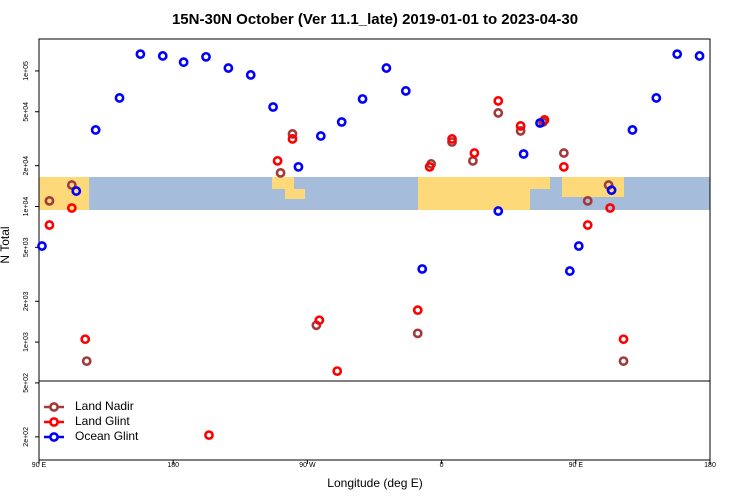  Describe the element at coordinates (442, 465) in the screenshot. I see `x-tick-label: 0` at that location.